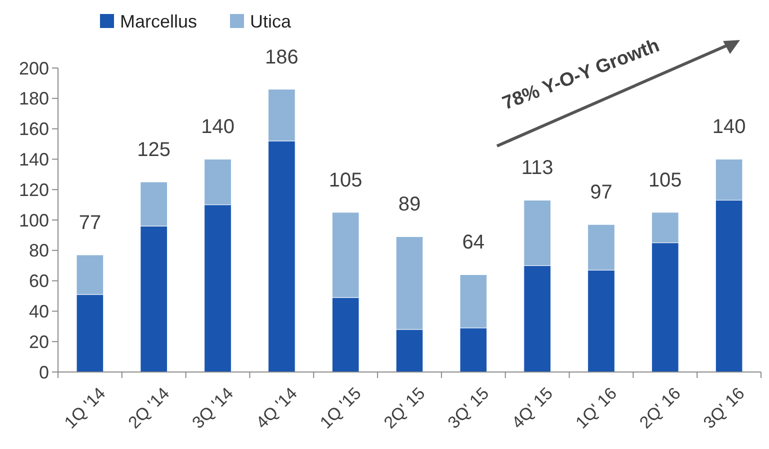 The height and width of the screenshot is (449, 769). Describe the element at coordinates (38, 312) in the screenshot. I see `y-tick-label: 40` at that location.